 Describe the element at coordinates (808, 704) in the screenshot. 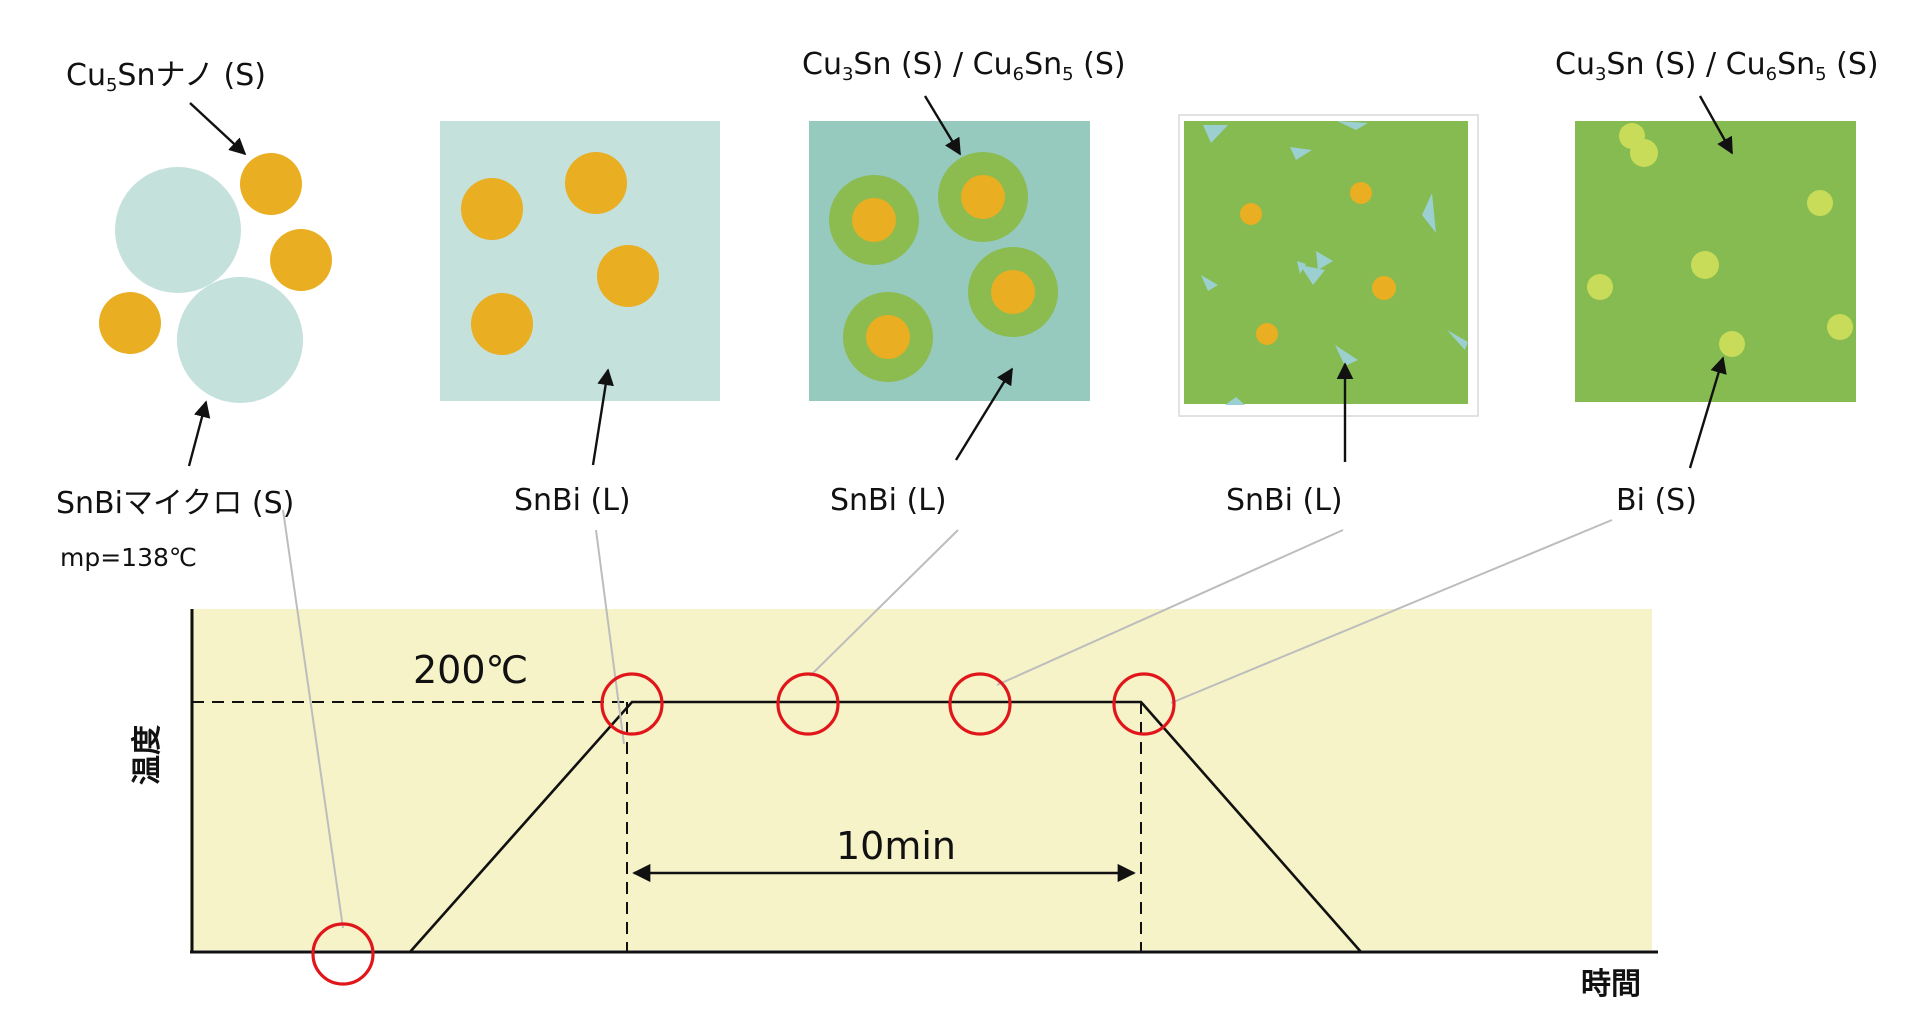

I see `marker-stage3` at that location.